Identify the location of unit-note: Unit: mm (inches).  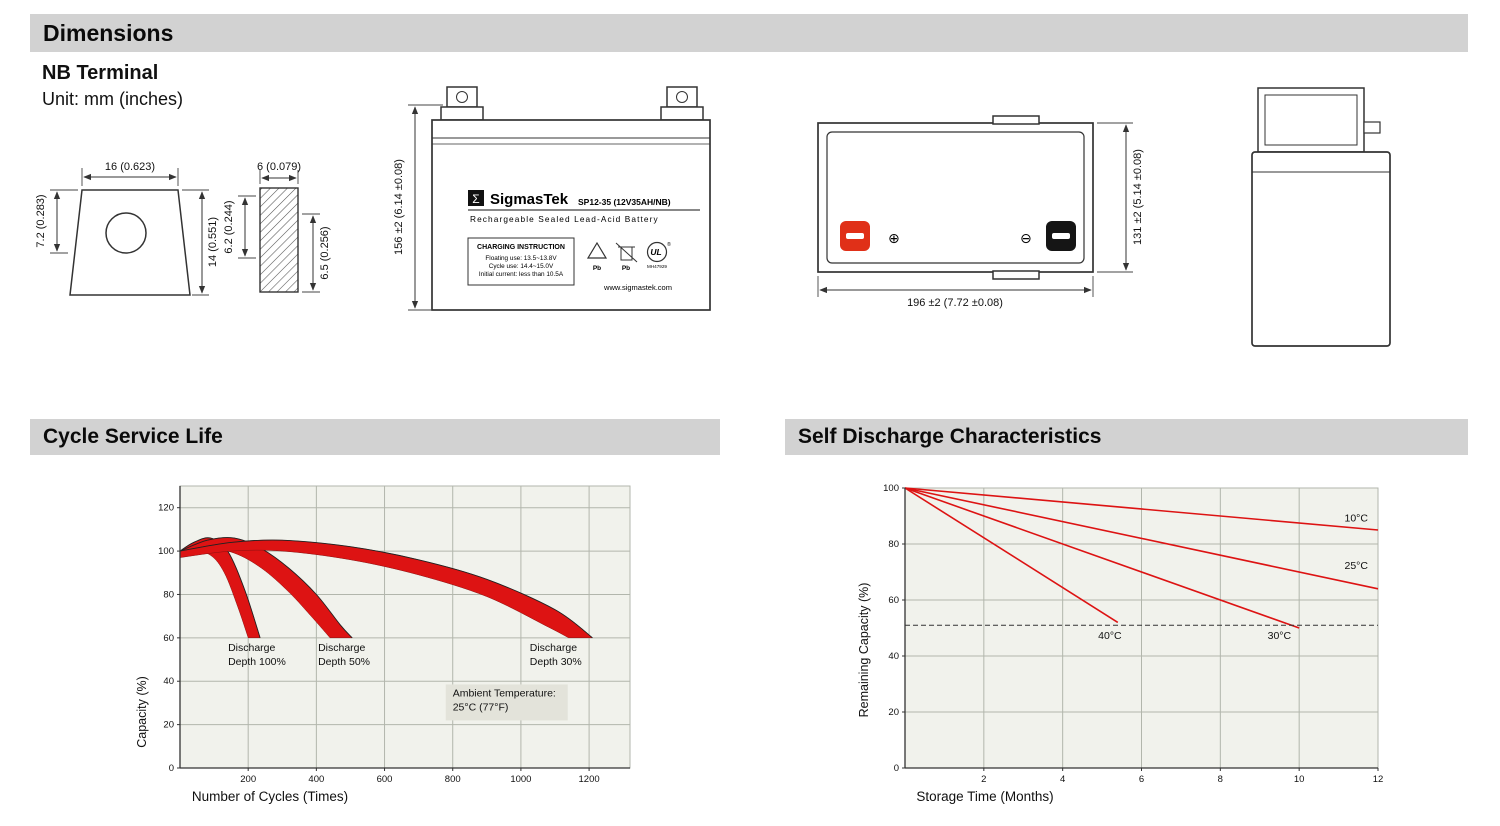
(113, 99).